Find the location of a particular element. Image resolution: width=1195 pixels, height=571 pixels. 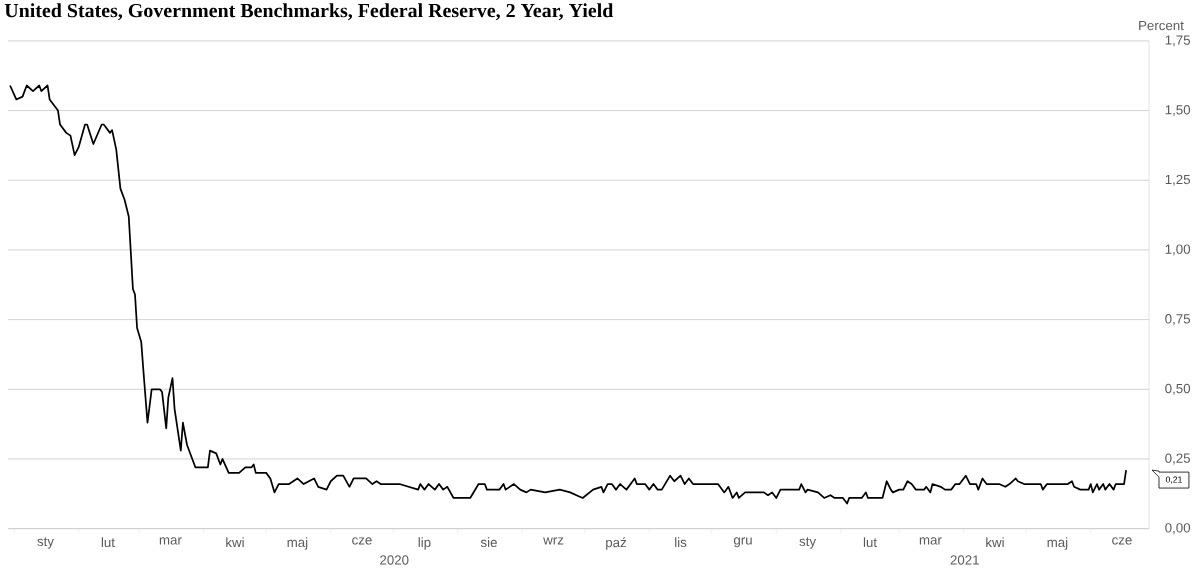

y-tick-label: 0,00 is located at coordinates (1178, 529).